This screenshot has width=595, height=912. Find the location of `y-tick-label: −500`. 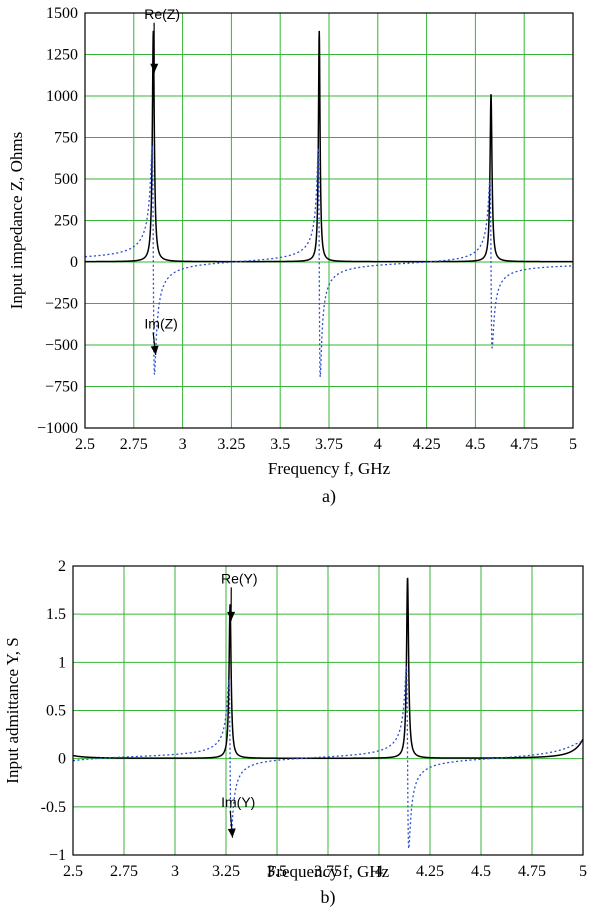

y-tick-label: −500 is located at coordinates (61, 345).